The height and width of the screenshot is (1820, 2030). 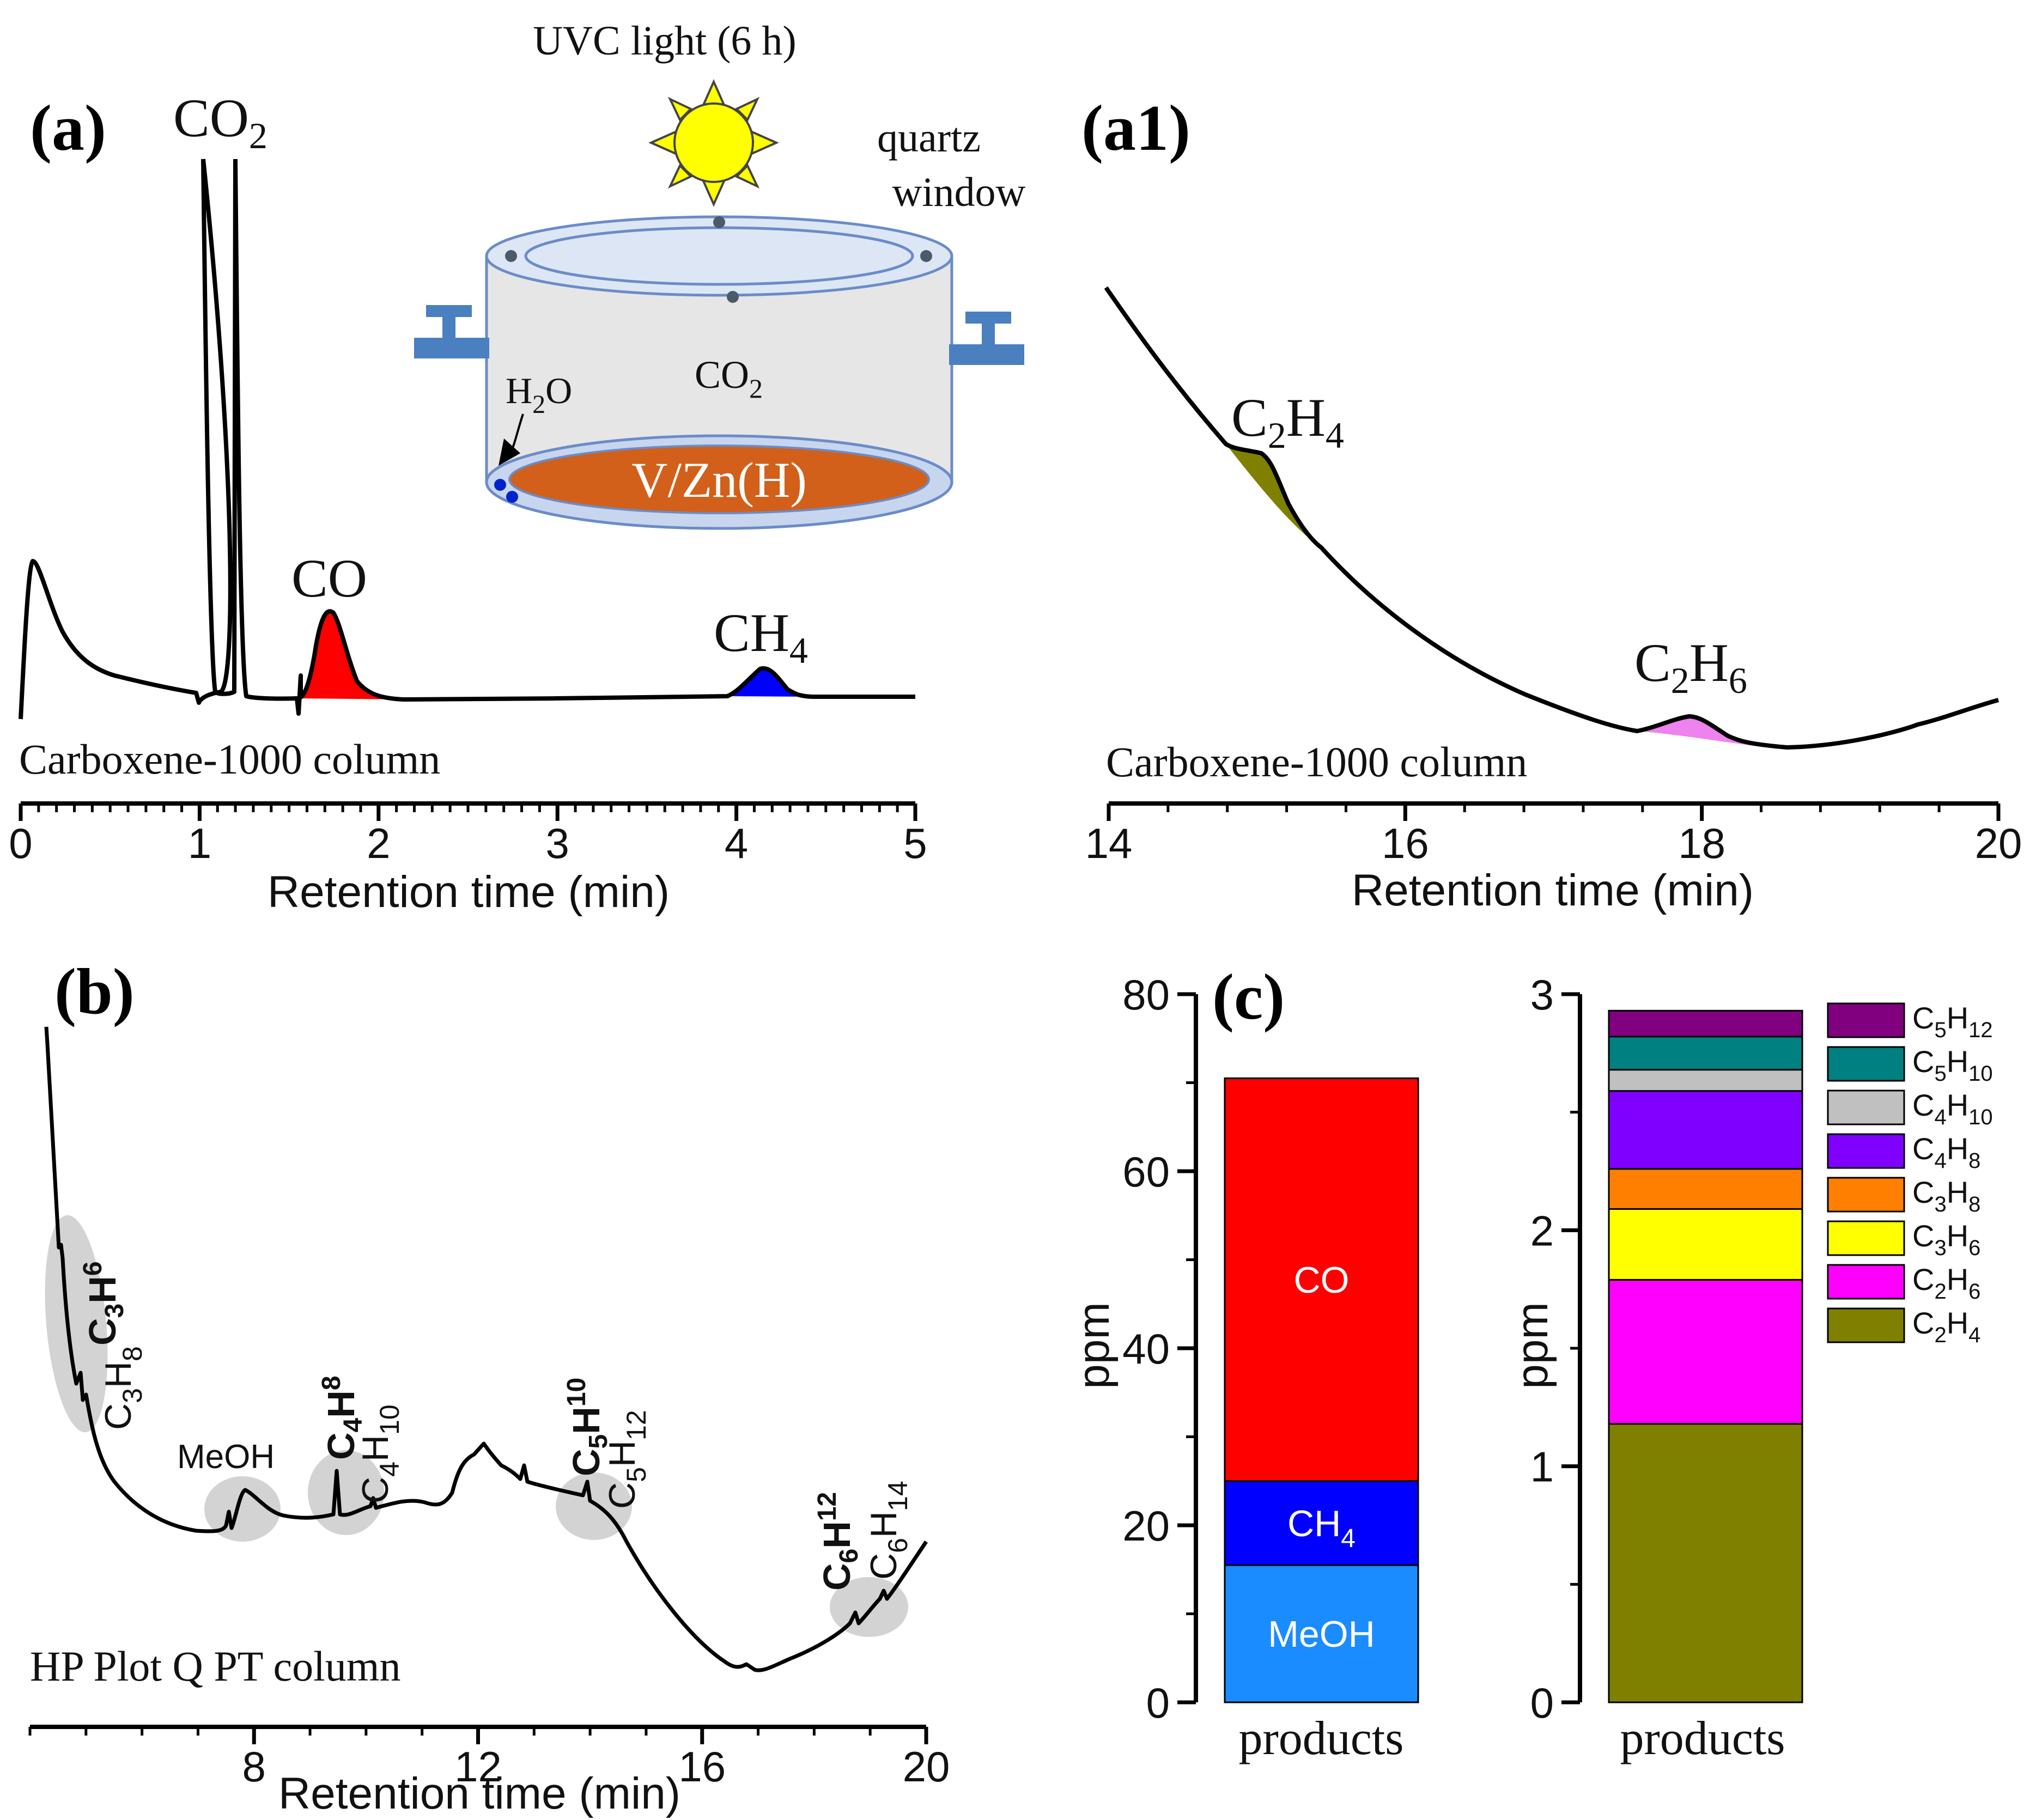 I want to click on bar-segment-c5h12, so click(x=1705, y=1023).